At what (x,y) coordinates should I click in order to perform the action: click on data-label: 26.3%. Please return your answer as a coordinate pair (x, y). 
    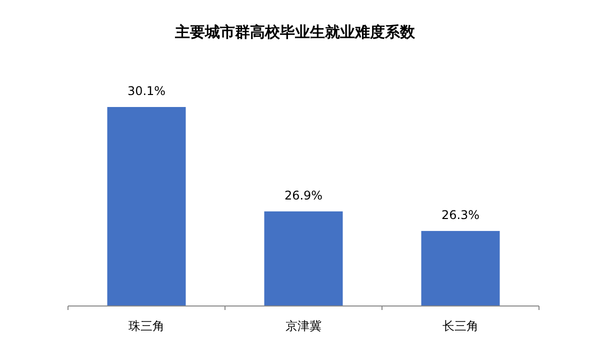
    Looking at the image, I should click on (460, 215).